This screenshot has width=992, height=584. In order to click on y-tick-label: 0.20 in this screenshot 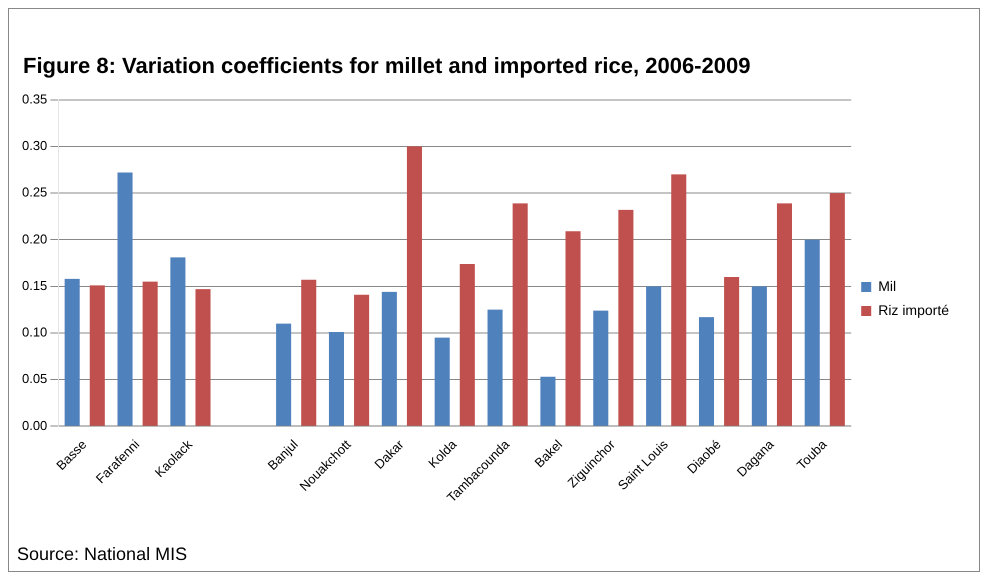, I will do `click(35, 238)`.